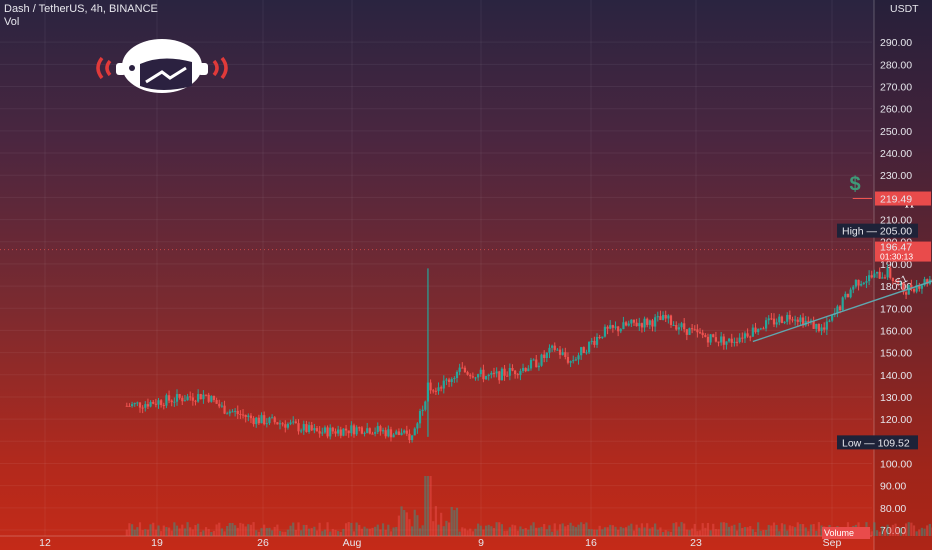 Image resolution: width=932 pixels, height=550 pixels. I want to click on price-tick-label: 230.00, so click(896, 176).